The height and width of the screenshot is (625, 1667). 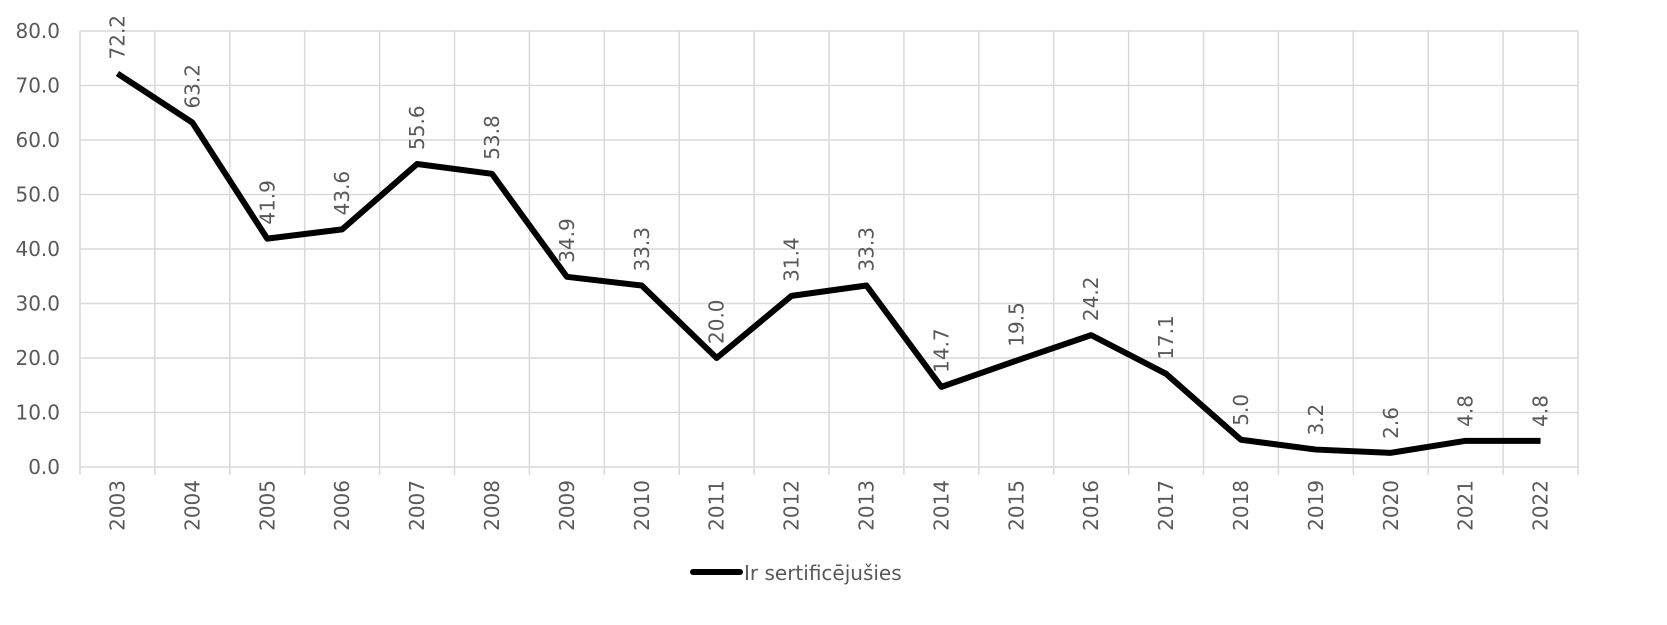 What do you see at coordinates (342, 193) in the screenshot?
I see `data-label: 43.6` at bounding box center [342, 193].